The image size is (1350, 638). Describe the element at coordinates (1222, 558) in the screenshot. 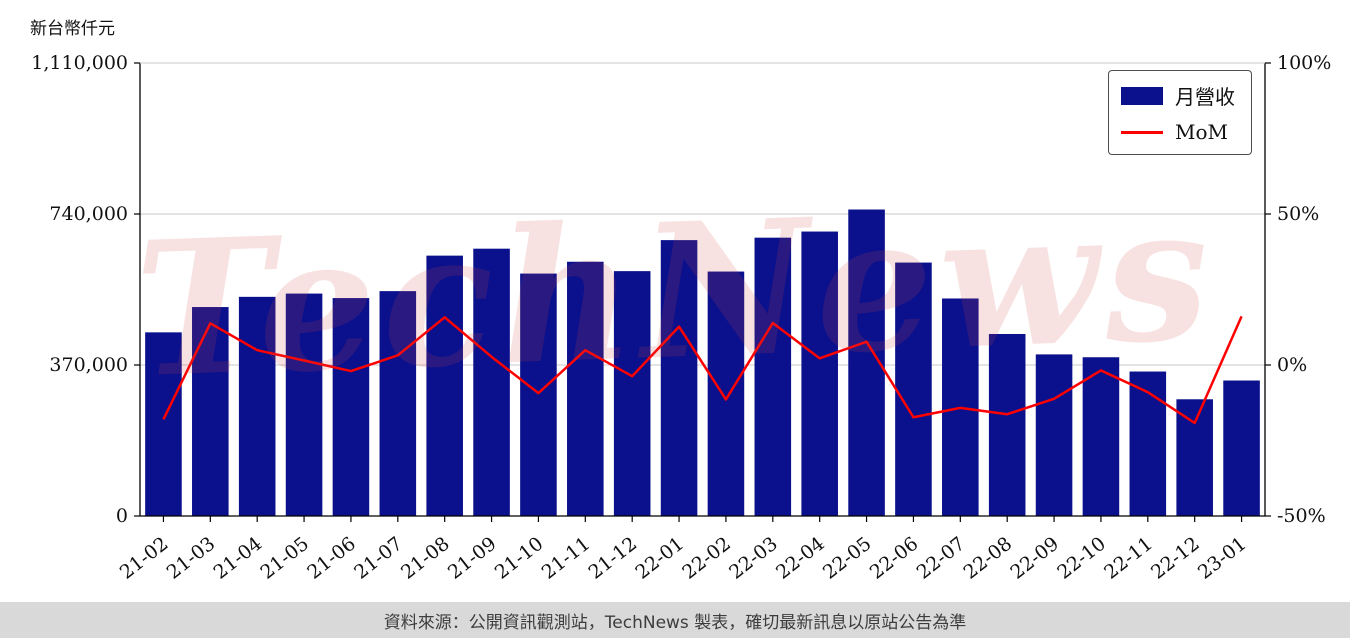

I see `x-tick-label: 23-01` at that location.